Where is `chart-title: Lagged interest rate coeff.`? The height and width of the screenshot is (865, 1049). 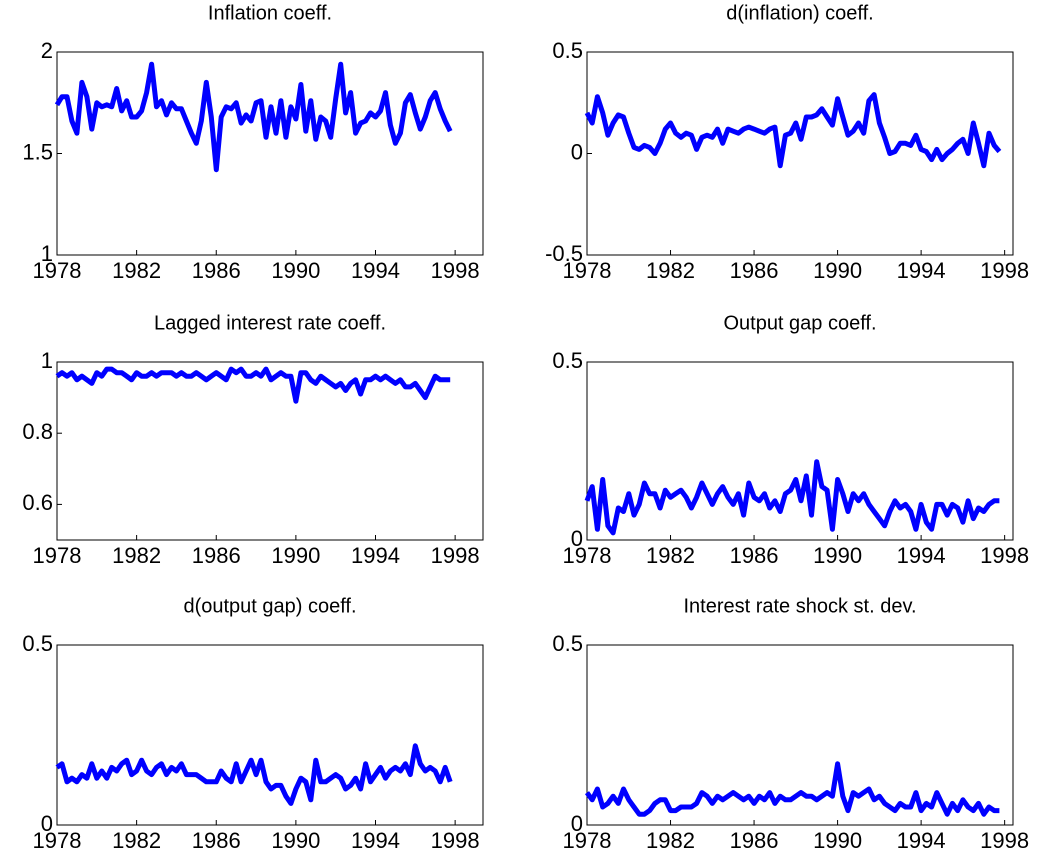
chart-title: Lagged interest rate coeff. is located at coordinates (270, 323).